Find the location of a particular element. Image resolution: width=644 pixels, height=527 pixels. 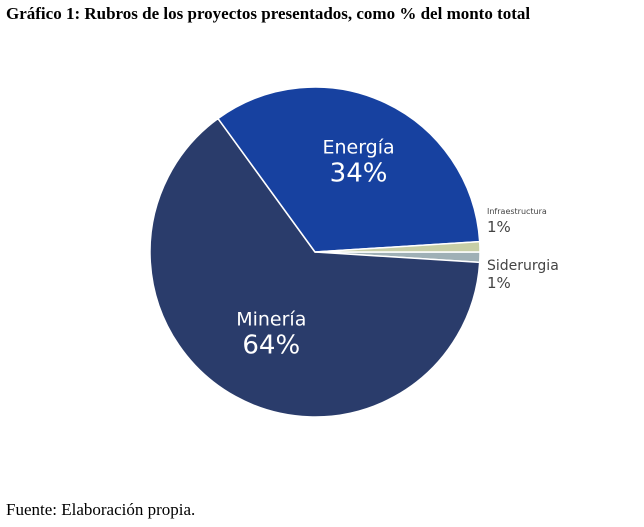

slice-label-siderurgia: Siderurgia is located at coordinates (523, 266).